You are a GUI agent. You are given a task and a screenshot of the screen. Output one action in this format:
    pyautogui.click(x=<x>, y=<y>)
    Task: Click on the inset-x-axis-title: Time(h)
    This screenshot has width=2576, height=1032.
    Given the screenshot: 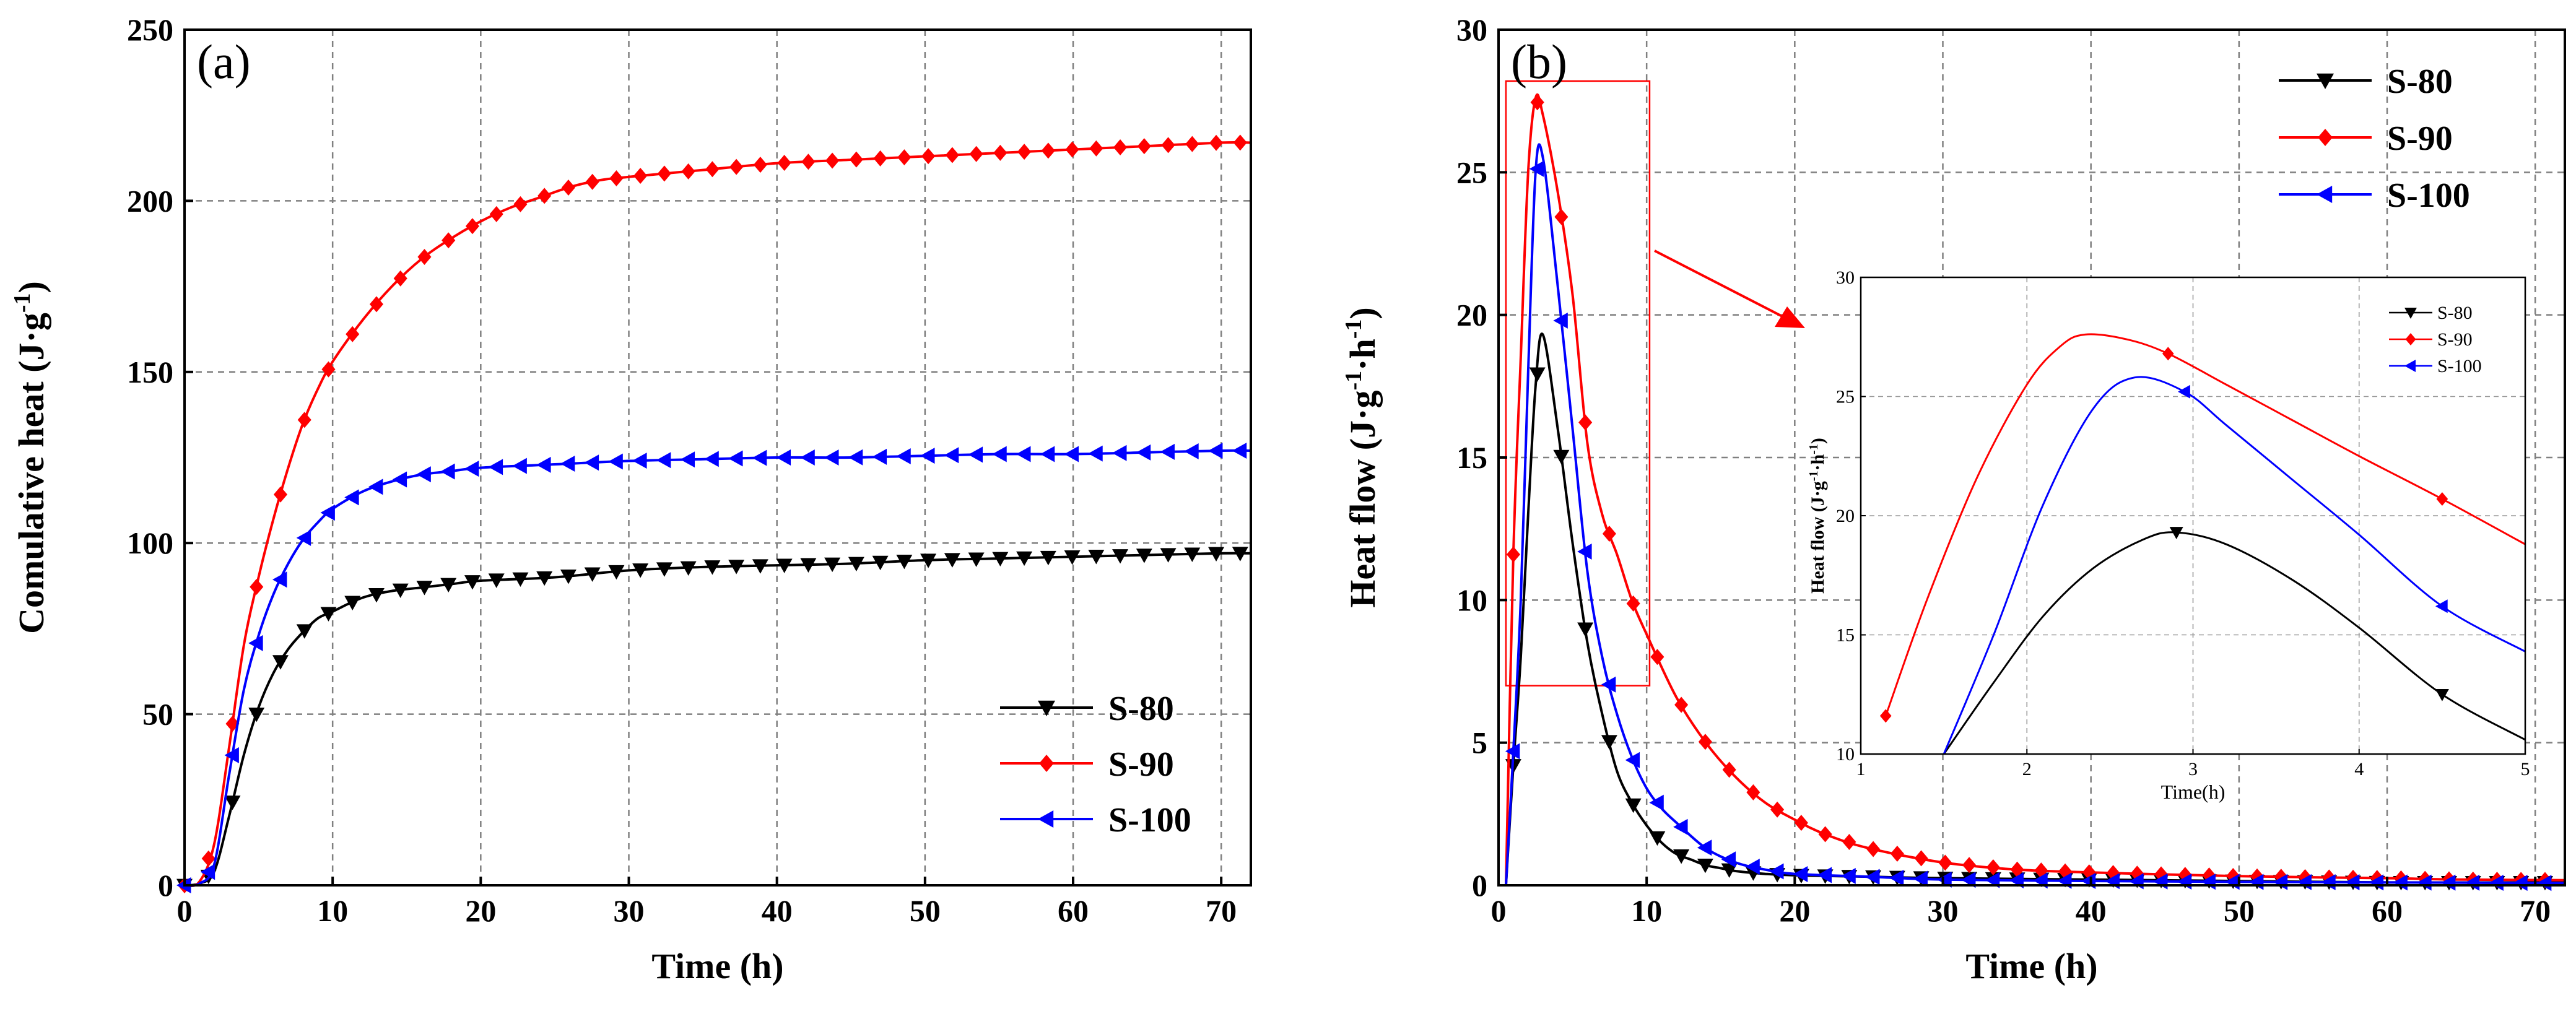 What is the action you would take?
    pyautogui.click(x=2193, y=792)
    